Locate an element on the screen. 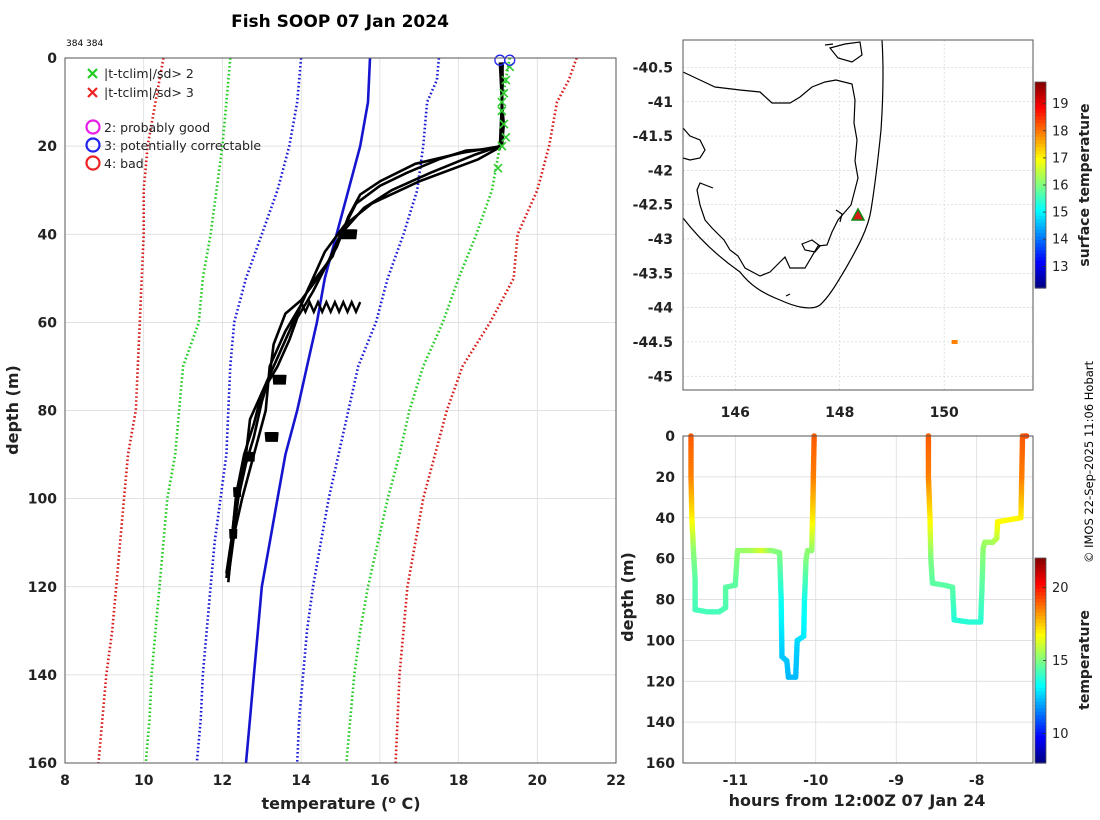  timeseries-axes-box is located at coordinates (858, 599).